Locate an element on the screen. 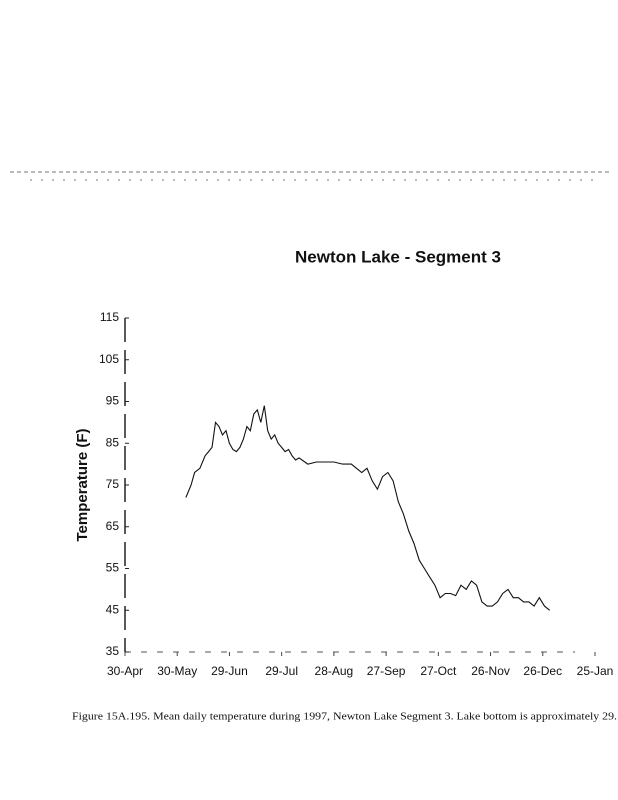 Image resolution: width=618 pixels, height=800 pixels. x-tick-label: 27-Sep is located at coordinates (386, 671).